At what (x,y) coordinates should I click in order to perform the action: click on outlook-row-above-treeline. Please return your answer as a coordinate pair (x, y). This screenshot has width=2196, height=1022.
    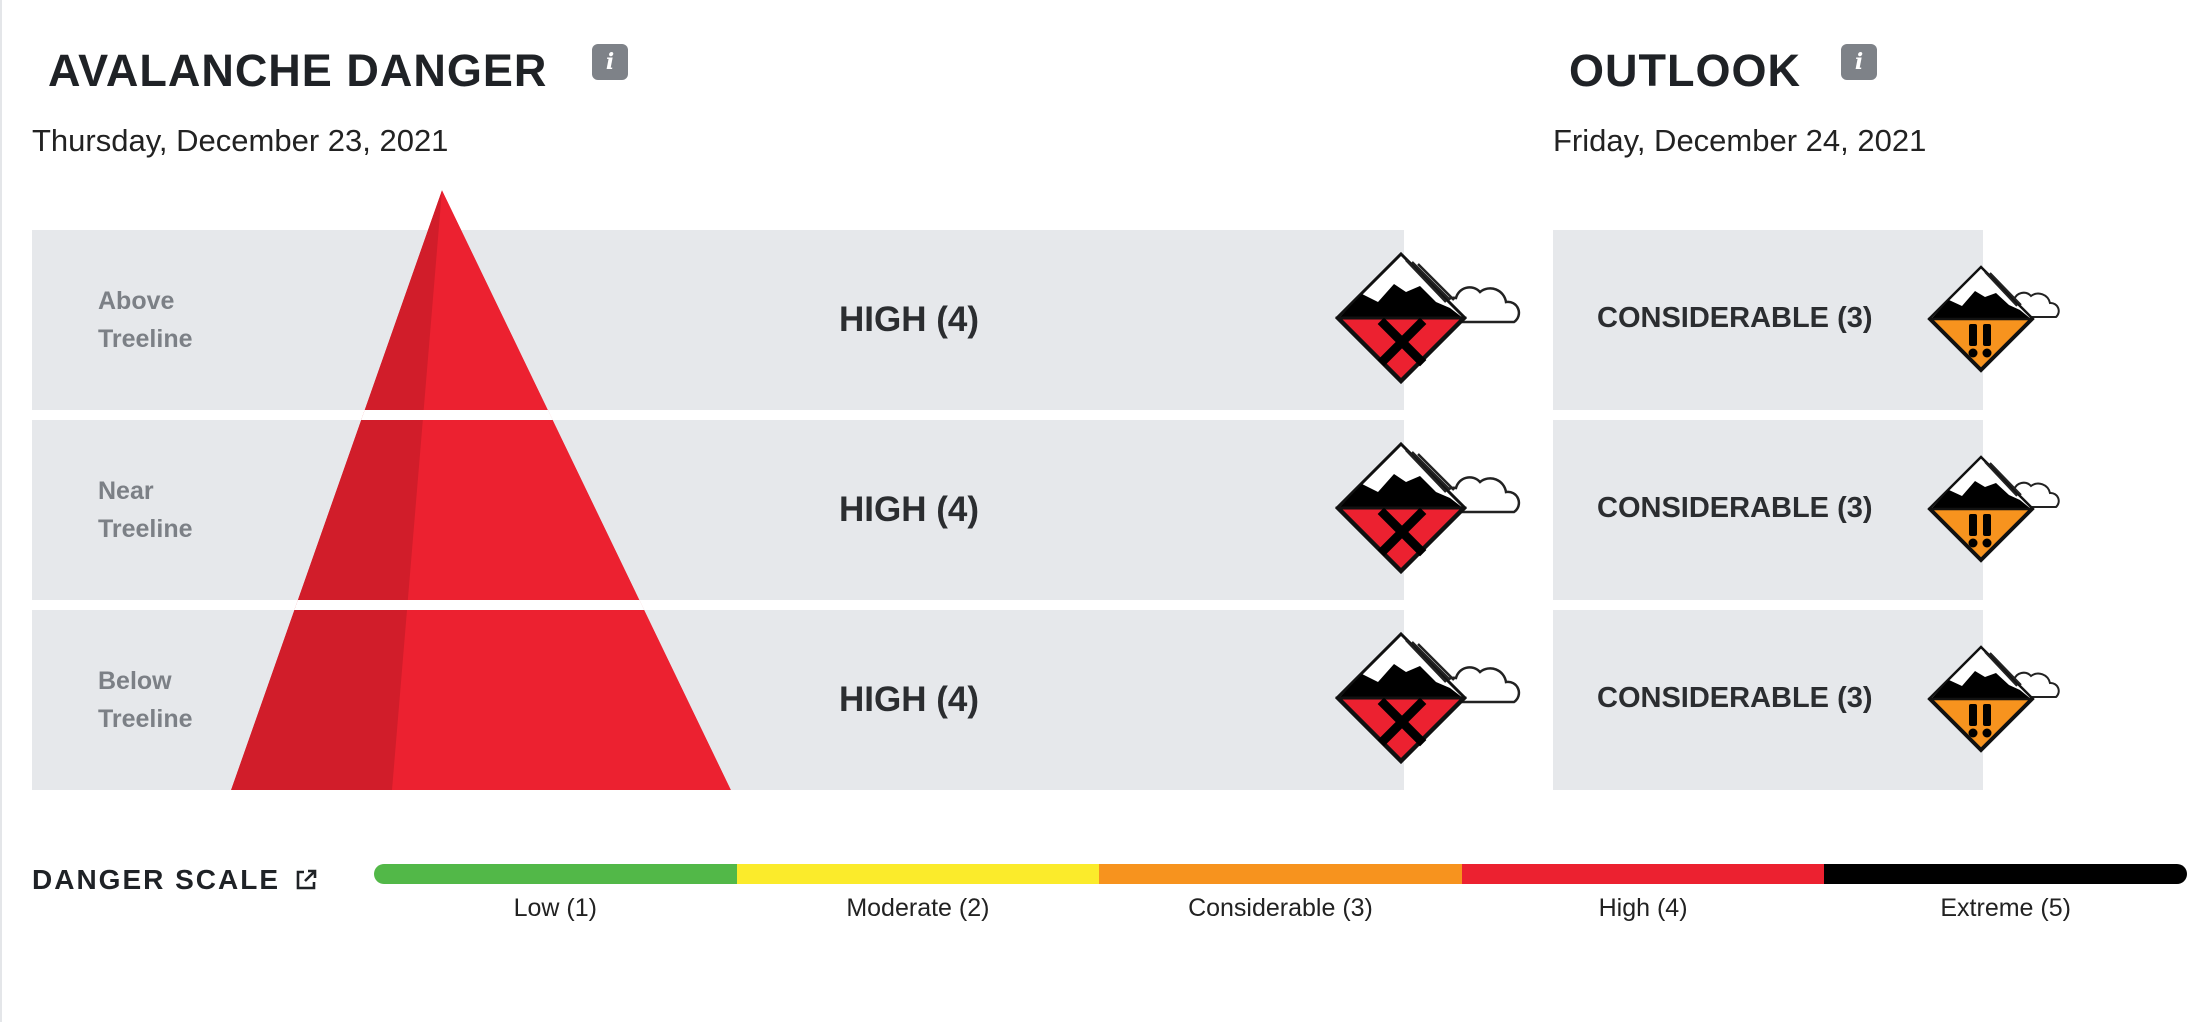
    Looking at the image, I should click on (1768, 320).